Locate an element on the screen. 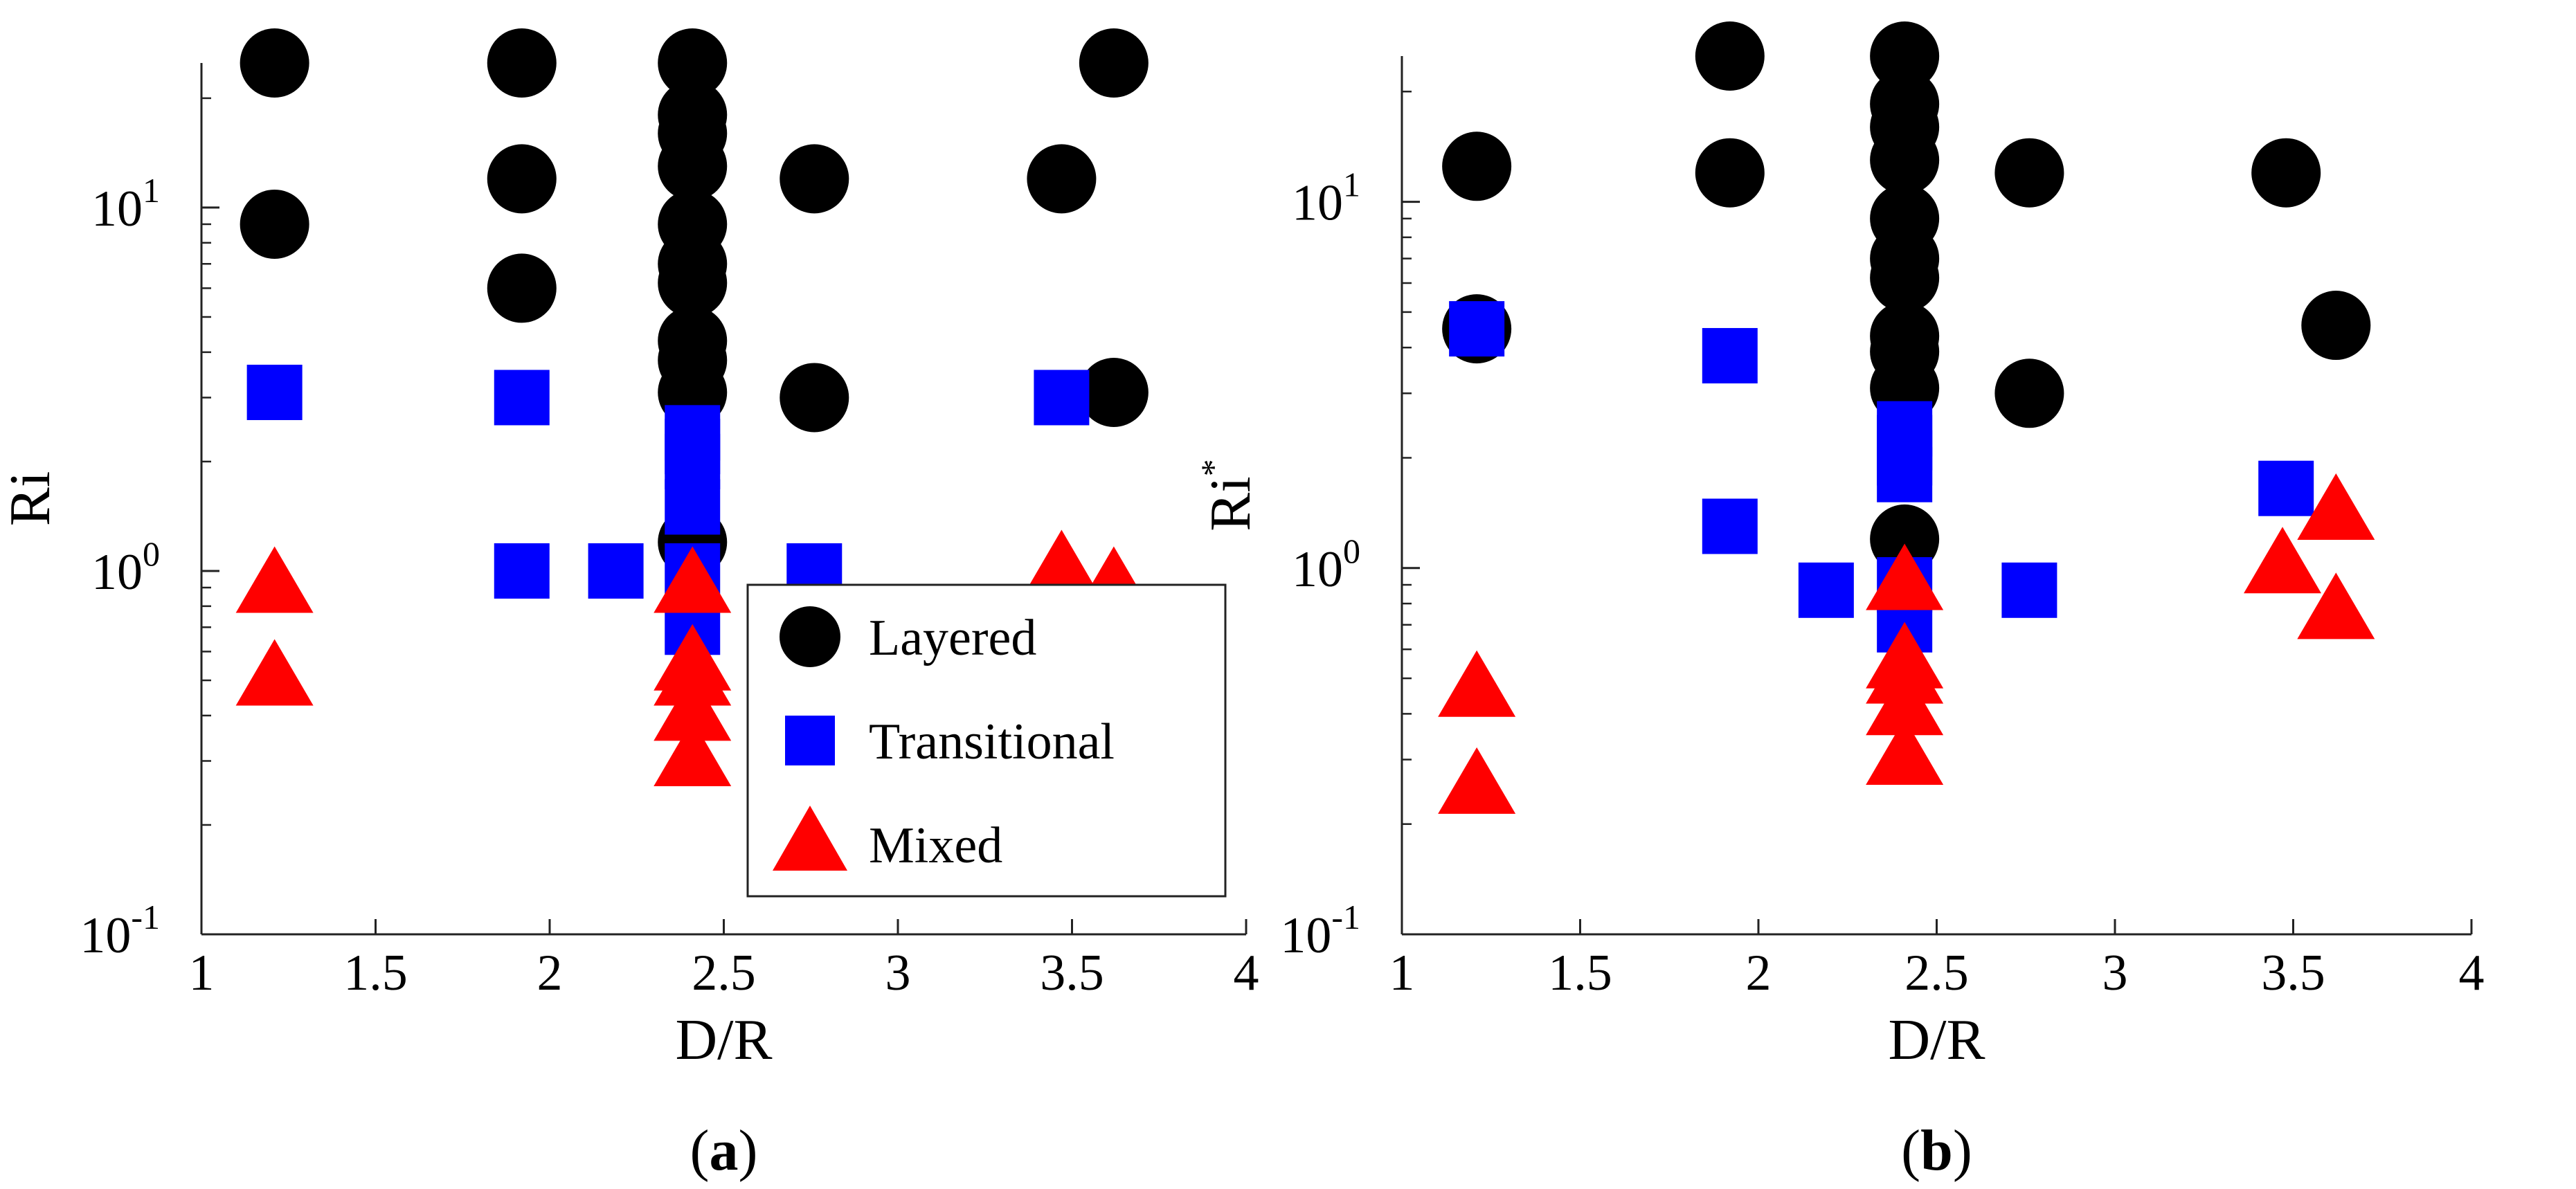  legend-label: Layered is located at coordinates (952, 638).